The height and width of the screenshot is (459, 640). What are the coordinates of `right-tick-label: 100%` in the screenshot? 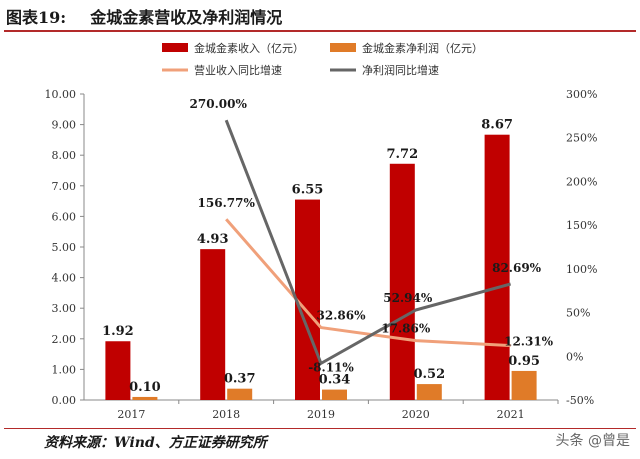 It's located at (581, 269).